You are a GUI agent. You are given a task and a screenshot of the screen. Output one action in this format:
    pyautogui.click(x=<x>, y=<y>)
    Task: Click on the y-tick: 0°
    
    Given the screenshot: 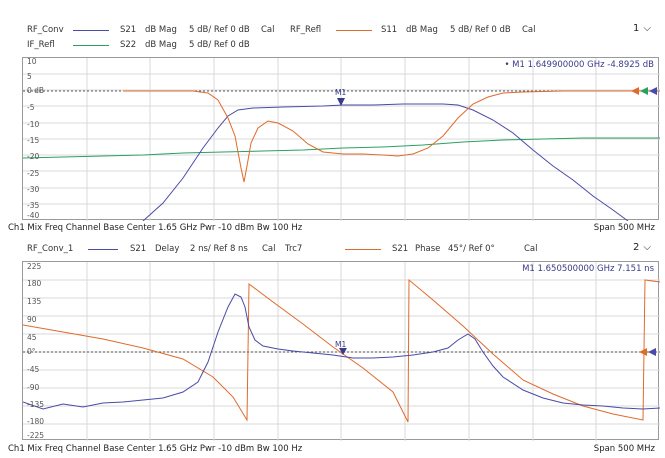 What is the action you would take?
    pyautogui.click(x=31, y=351)
    